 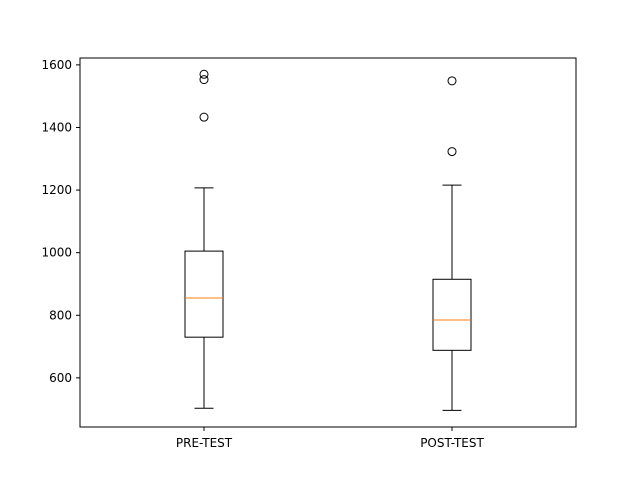 I want to click on y-tick-label: 1200, so click(x=56, y=190).